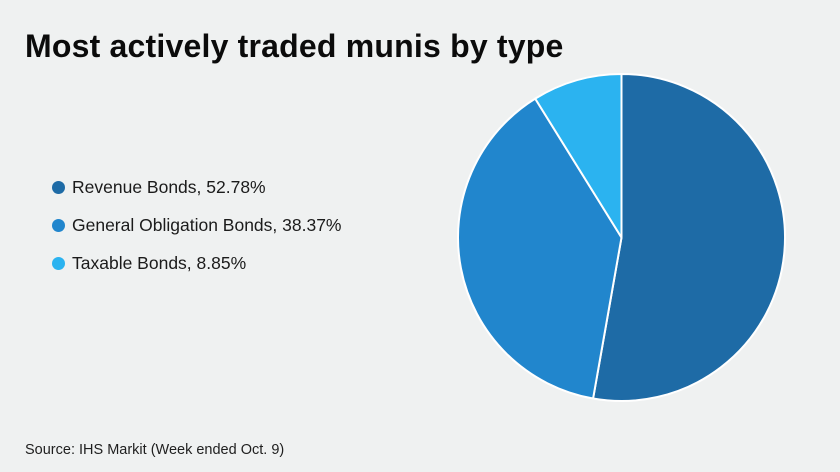 This screenshot has height=472, width=840. I want to click on page-title: Most actively traded munis by type, so click(294, 46).